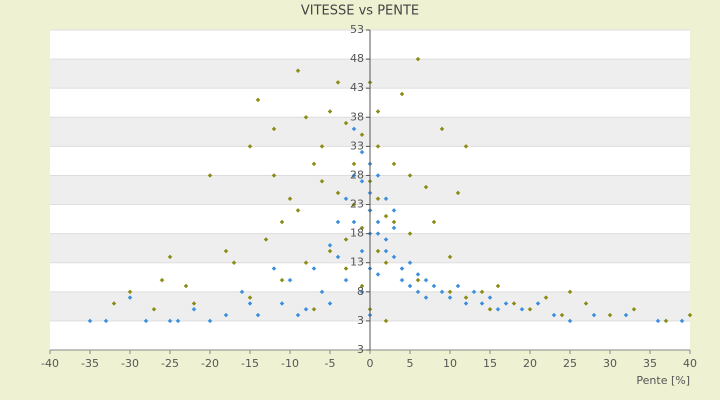 The width and height of the screenshot is (720, 400). Describe the element at coordinates (170, 363) in the screenshot. I see `x-tick-label: -25` at that location.